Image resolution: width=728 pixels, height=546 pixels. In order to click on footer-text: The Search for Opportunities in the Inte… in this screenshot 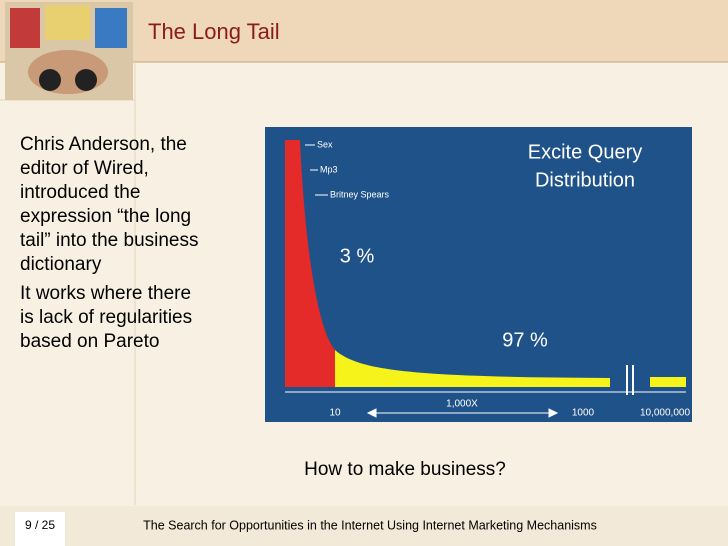, I will do `click(370, 525)`.